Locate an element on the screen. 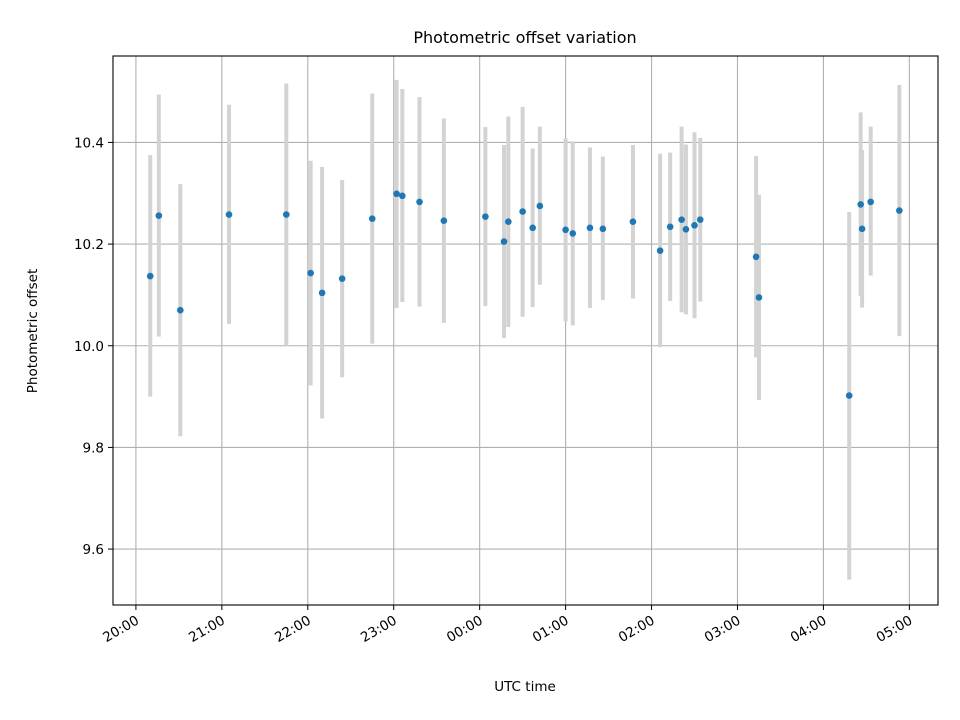  y-tick-label: 9.6 is located at coordinates (93, 550).